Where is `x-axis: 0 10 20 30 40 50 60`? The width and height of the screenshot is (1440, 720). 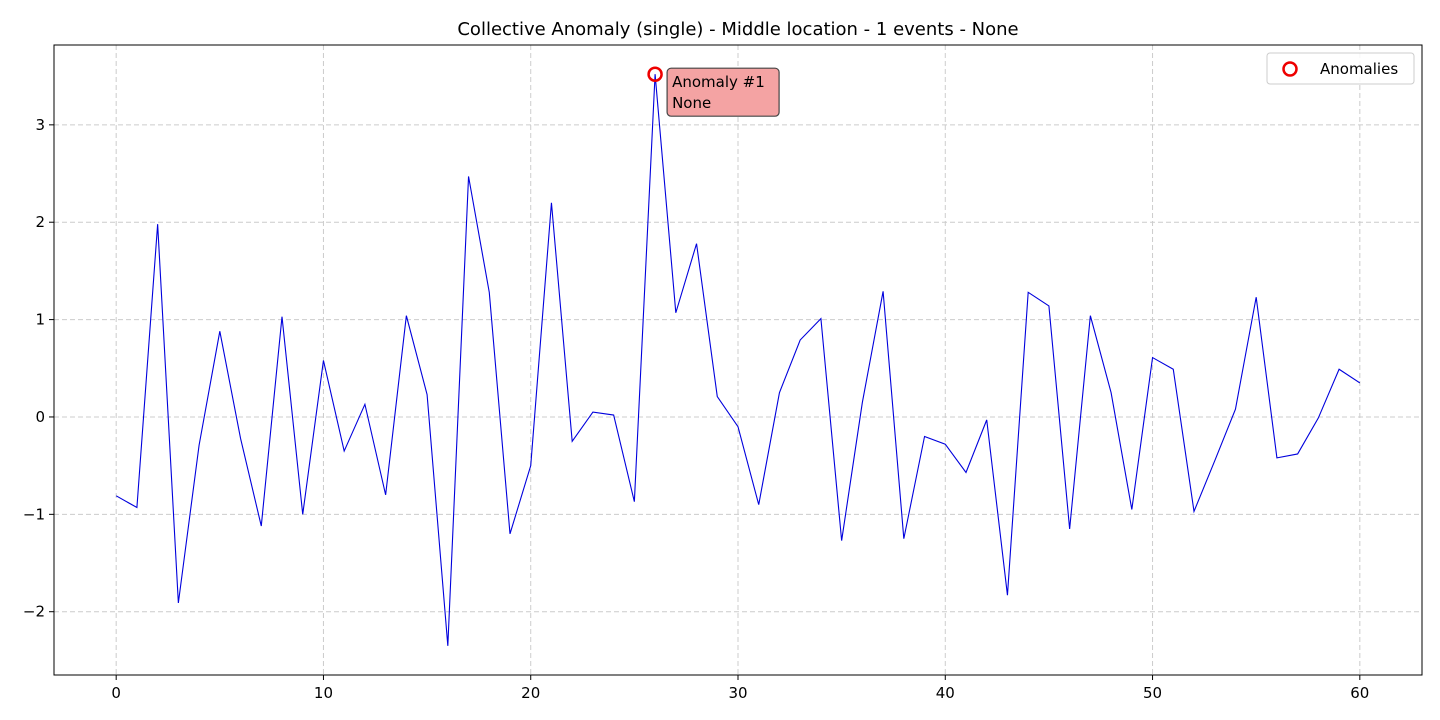
x-axis: 0 10 20 30 40 50 60 is located at coordinates (740, 688).